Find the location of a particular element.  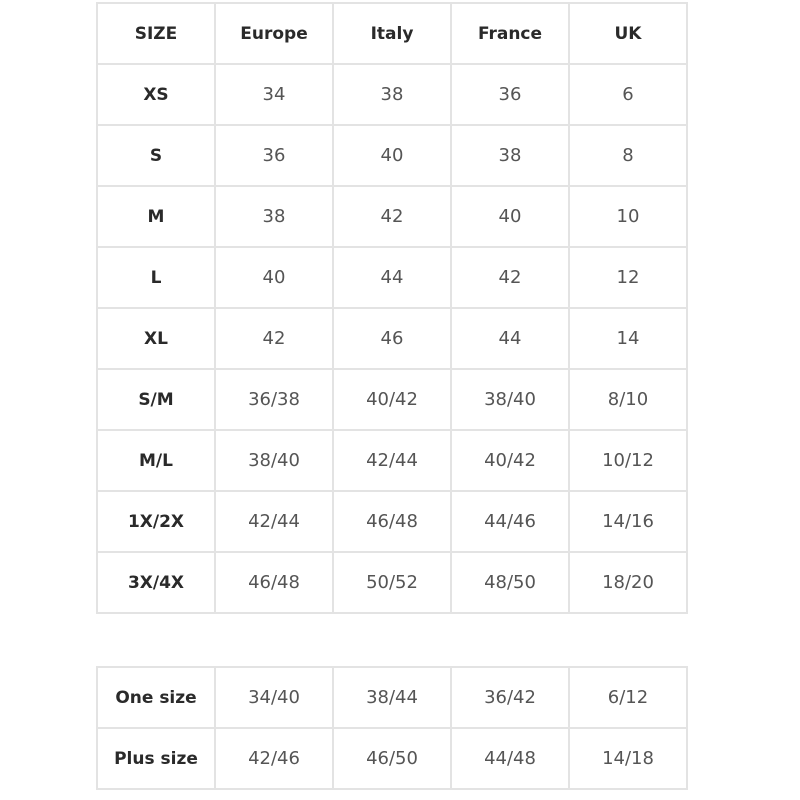

column-header: Europe is located at coordinates (274, 33).